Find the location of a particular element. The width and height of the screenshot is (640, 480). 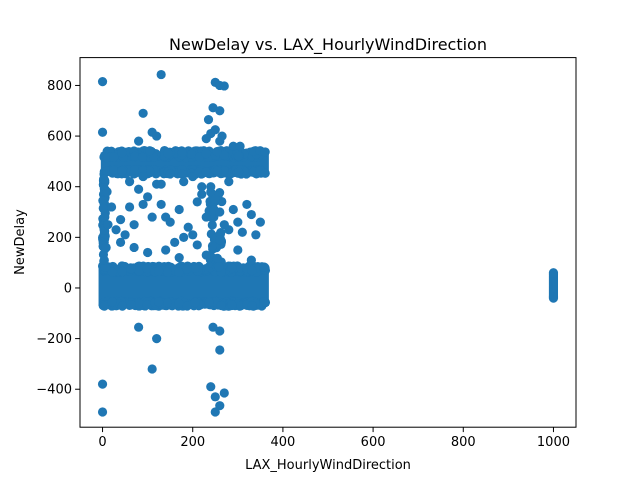

y-tick-label: 200 is located at coordinates (59, 238).